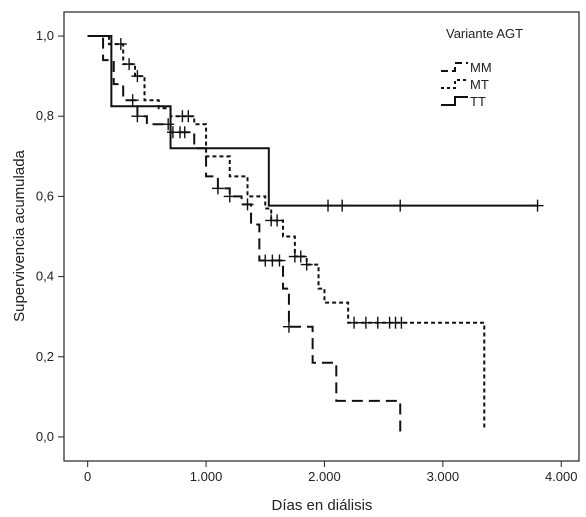 This screenshot has height=517, width=586. I want to click on y-tick-label: 0,0, so click(45, 436).